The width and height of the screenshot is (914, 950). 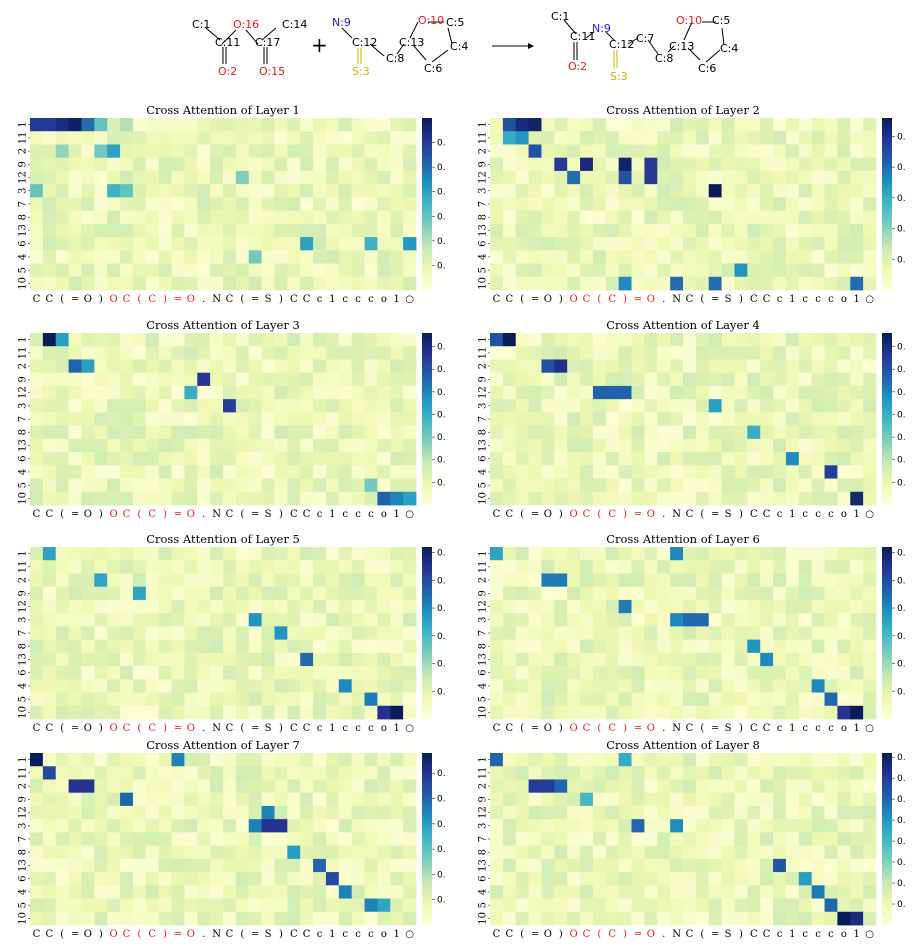 What do you see at coordinates (483, 606) in the screenshot?
I see `y-tick-label: 12` at bounding box center [483, 606].